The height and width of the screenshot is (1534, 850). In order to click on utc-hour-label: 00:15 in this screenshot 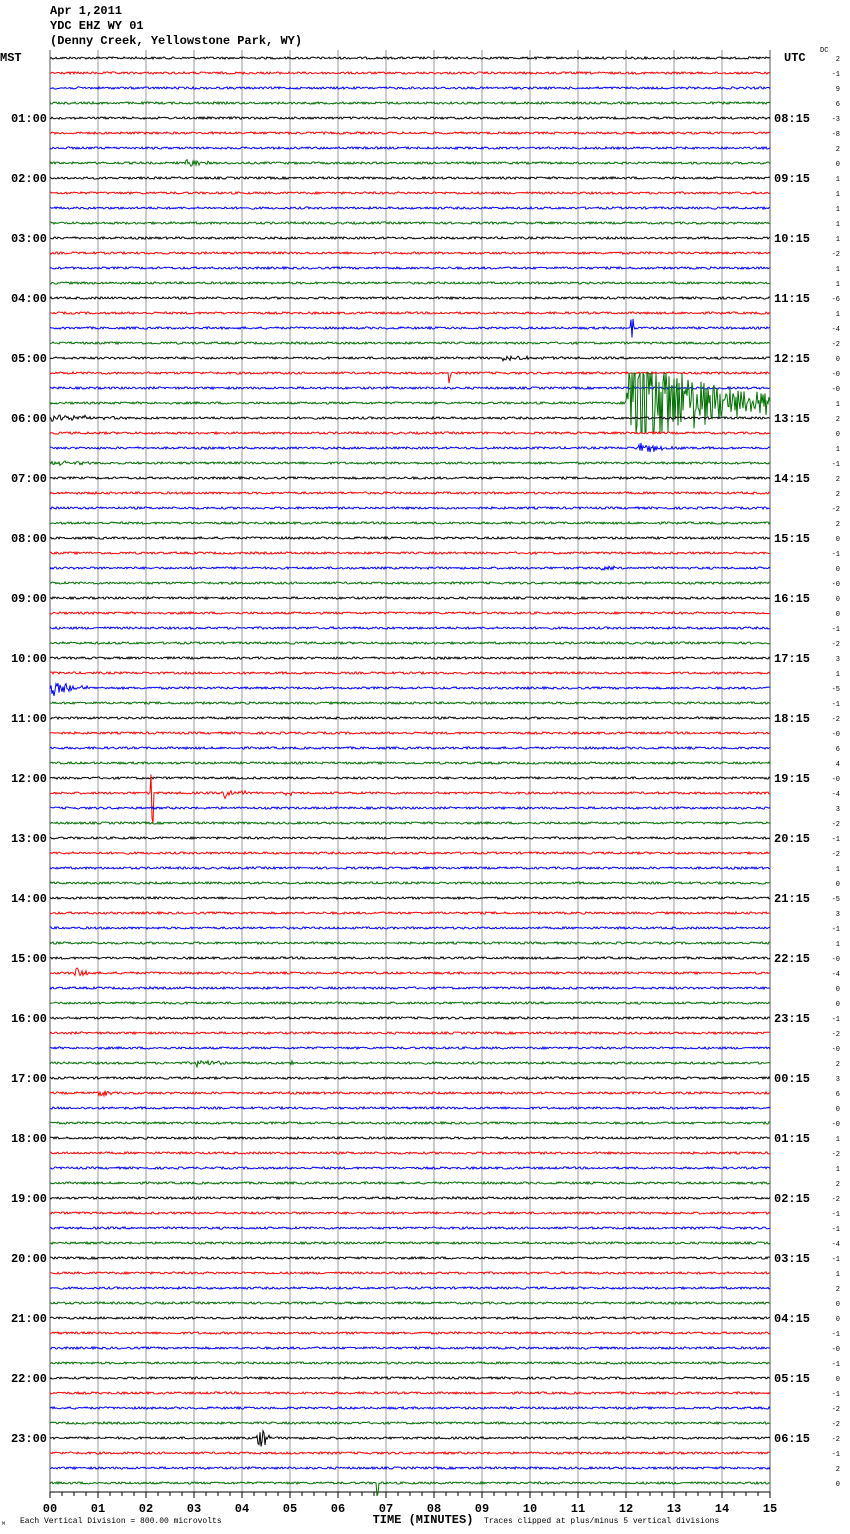, I will do `click(792, 1079)`.